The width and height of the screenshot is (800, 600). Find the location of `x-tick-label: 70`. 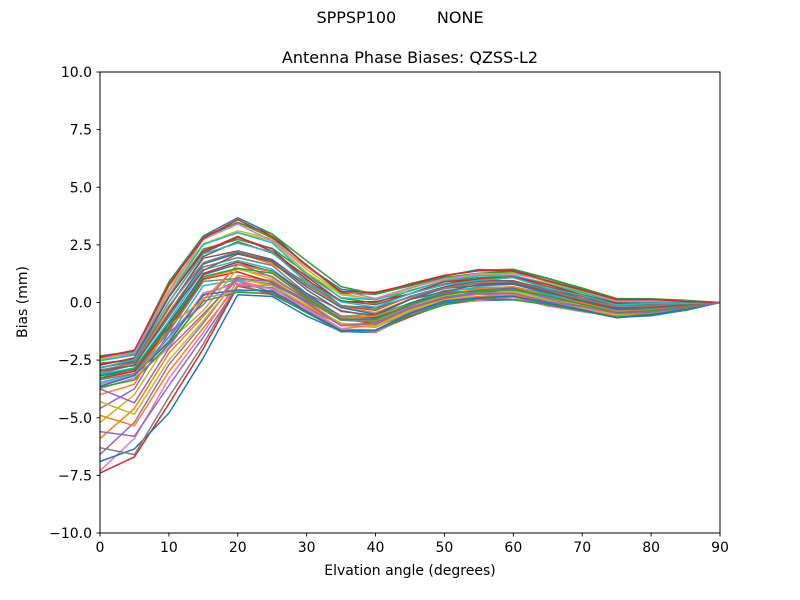

x-tick-label: 70 is located at coordinates (582, 548).